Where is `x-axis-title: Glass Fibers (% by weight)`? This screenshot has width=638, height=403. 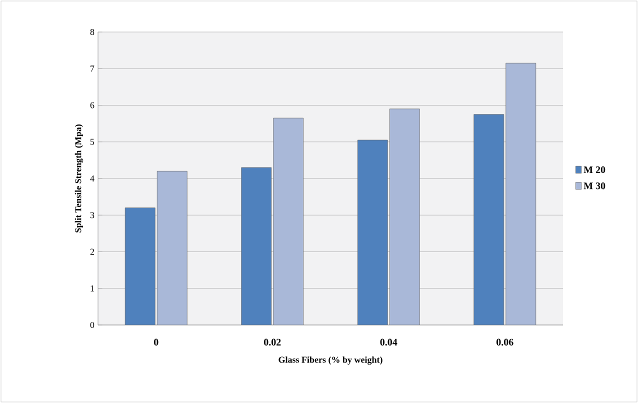
x-axis-title: Glass Fibers (% by weight) is located at coordinates (330, 360).